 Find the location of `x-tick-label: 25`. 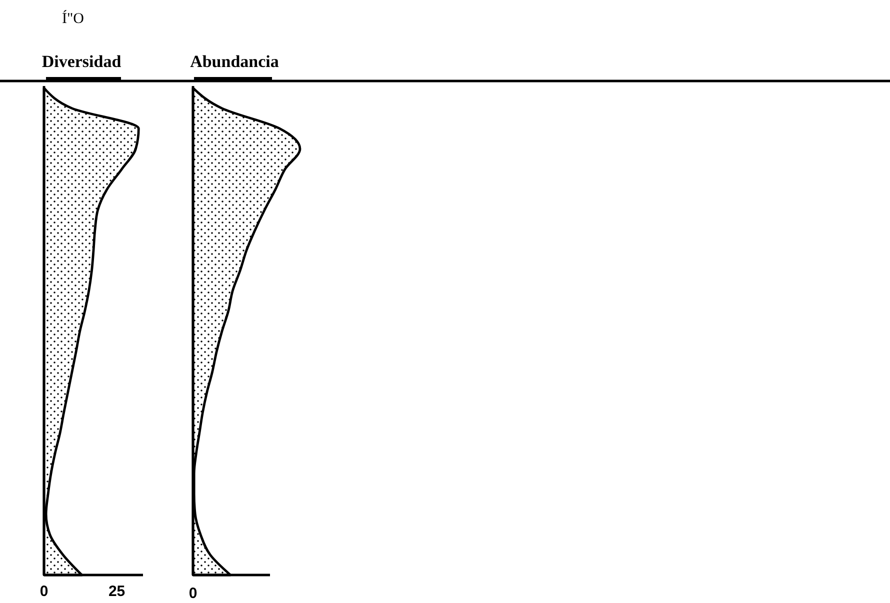

x-tick-label: 25 is located at coordinates (117, 591).